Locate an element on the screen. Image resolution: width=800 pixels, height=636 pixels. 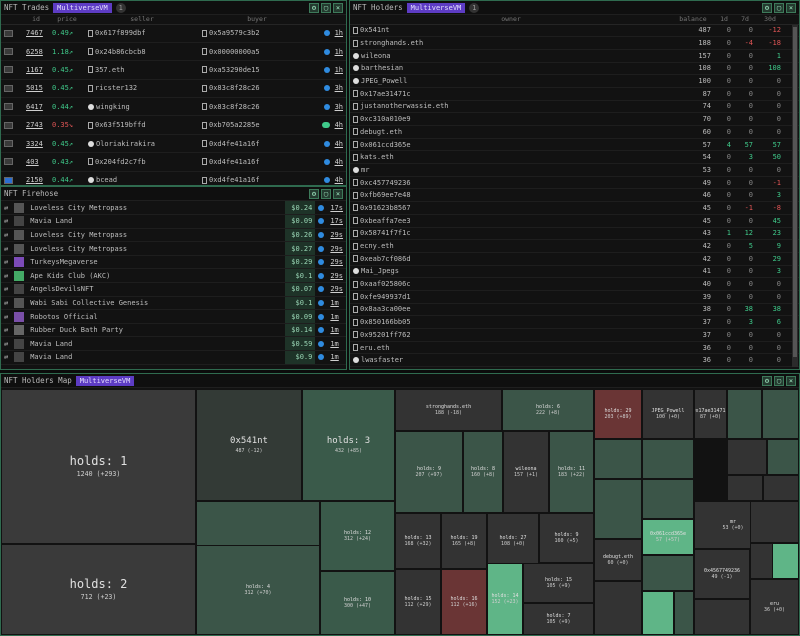
buyer-address: 0x00000000a5 is located at coordinates (234, 51).